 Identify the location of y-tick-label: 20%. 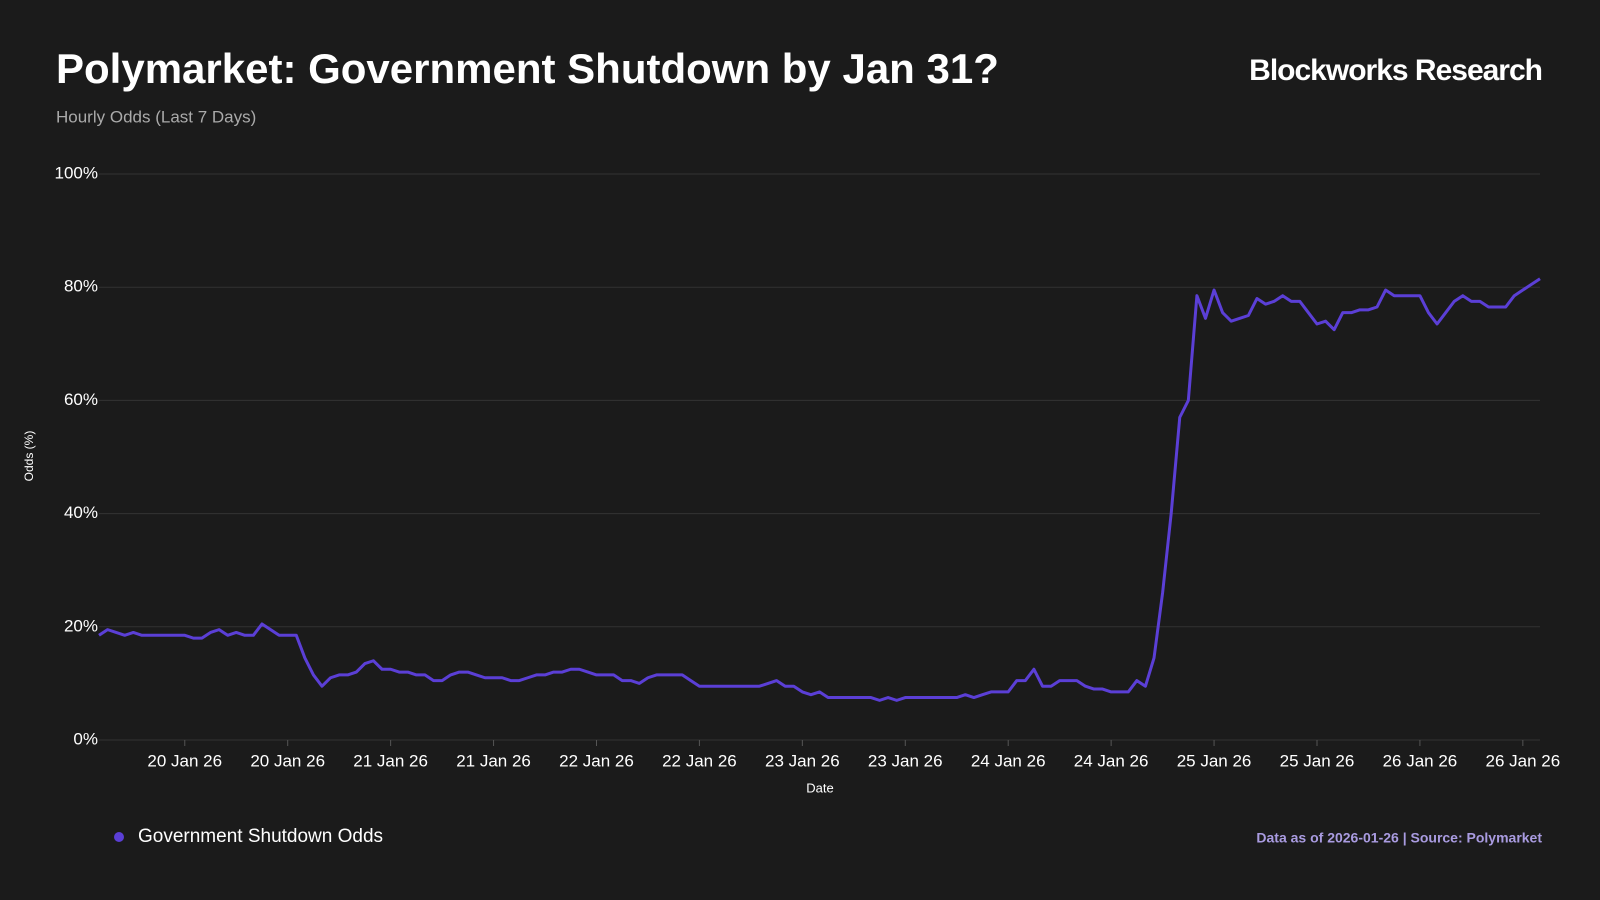
(81, 625).